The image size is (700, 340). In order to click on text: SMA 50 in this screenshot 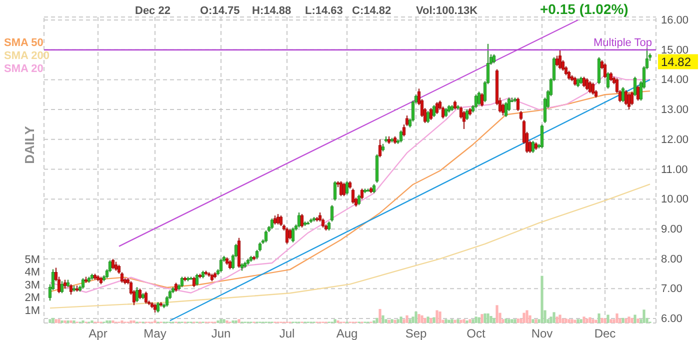, I will do `click(24, 43)`.